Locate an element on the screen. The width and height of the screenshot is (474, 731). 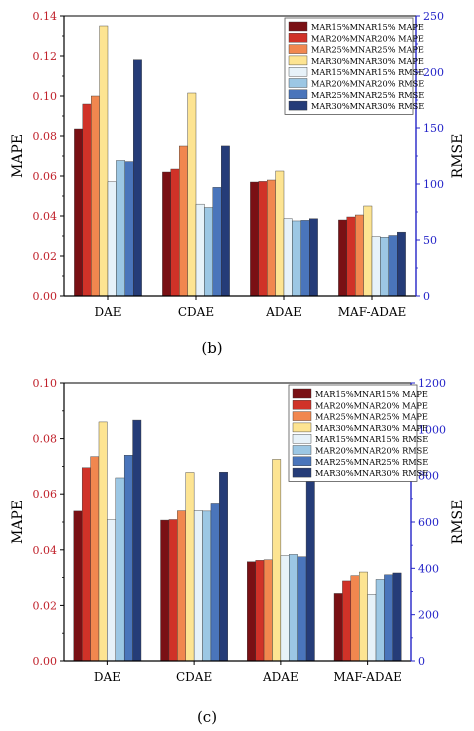
right-tick-label: 1200 is located at coordinates (432, 383).